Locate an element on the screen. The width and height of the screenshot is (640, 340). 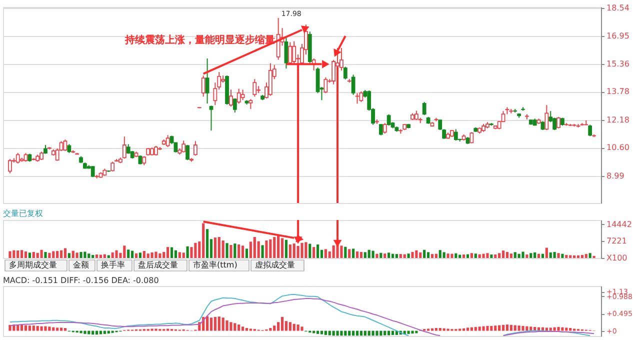
y-tick-label: X100 is located at coordinates (617, 258).